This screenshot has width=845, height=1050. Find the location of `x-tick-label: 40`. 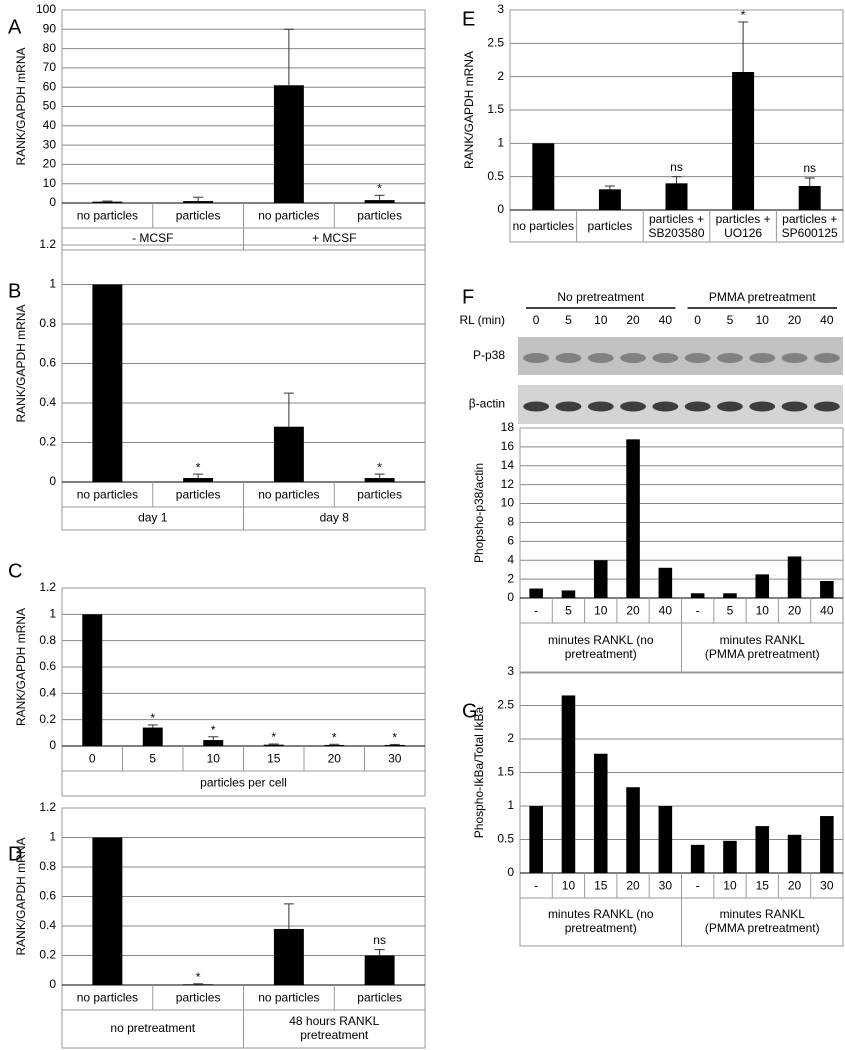

x-tick-label: 40 is located at coordinates (666, 611).